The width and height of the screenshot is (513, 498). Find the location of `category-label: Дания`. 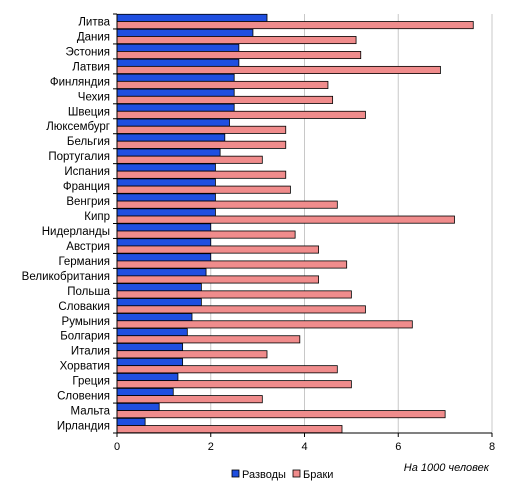

category-label: Дания is located at coordinates (93, 37).